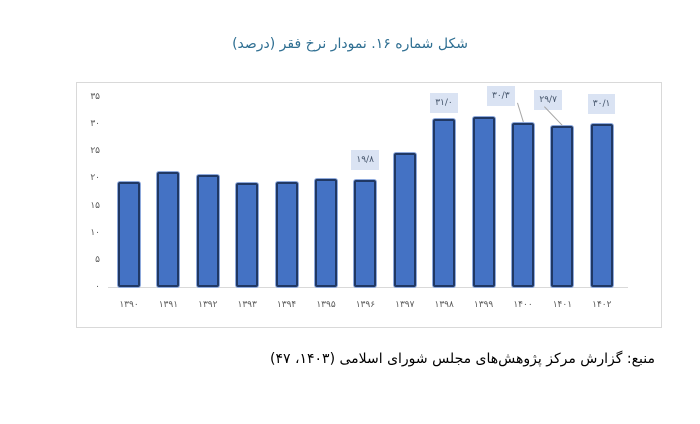 Image resolution: width=700 pixels, height=424 pixels. What do you see at coordinates (365, 305) in the screenshot?
I see `x-tick-label: ۱۳۹۶` at bounding box center [365, 305].